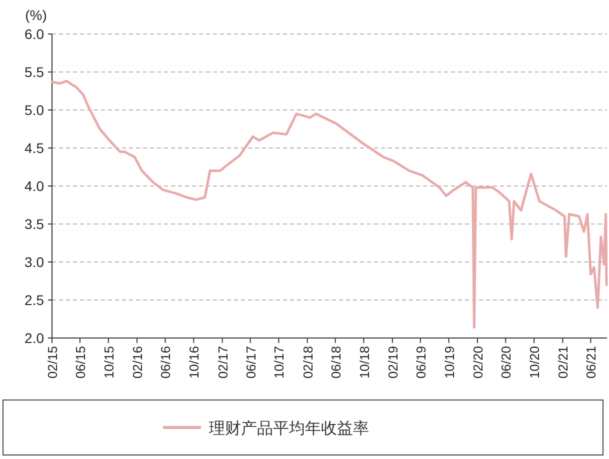 The image size is (609, 459). I want to click on x-tick-label: 02/18, so click(308, 362).